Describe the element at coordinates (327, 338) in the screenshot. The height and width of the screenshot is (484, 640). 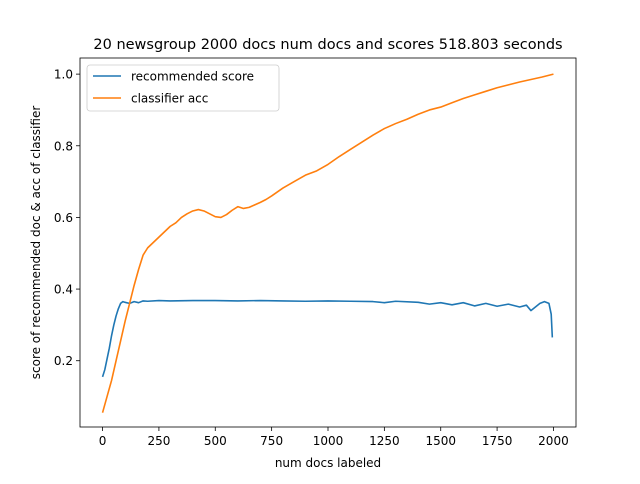
I see `series-line-recommended-score` at that location.